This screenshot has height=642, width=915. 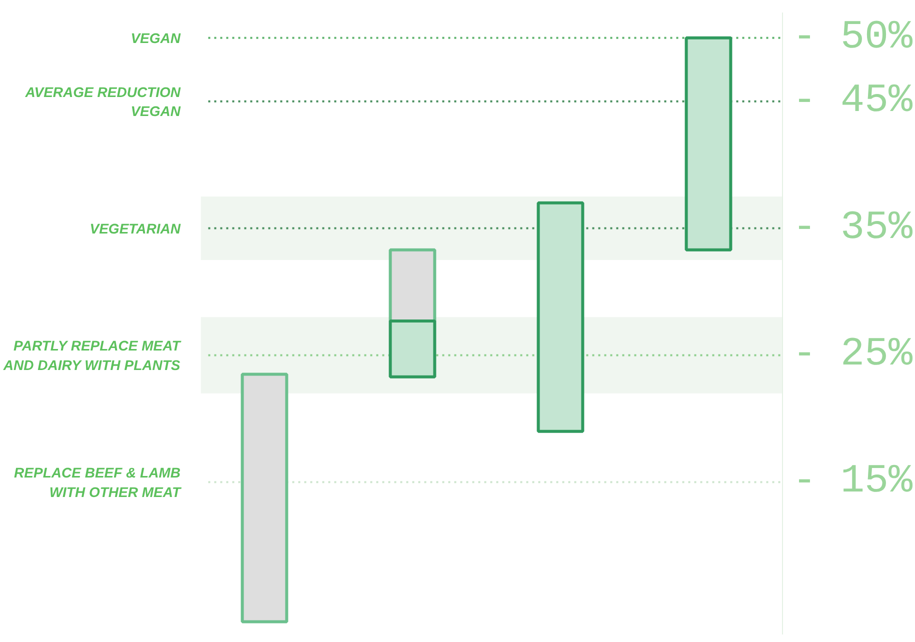 I want to click on ref-line-label: VEGAN, so click(x=156, y=38).